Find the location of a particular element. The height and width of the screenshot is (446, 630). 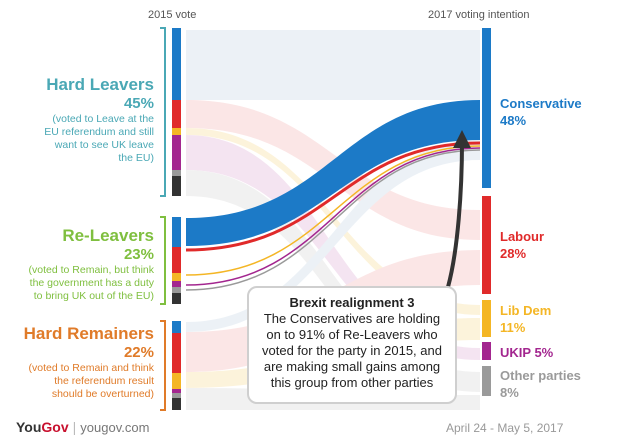

callout-line: are making small gains among is located at coordinates (352, 366).